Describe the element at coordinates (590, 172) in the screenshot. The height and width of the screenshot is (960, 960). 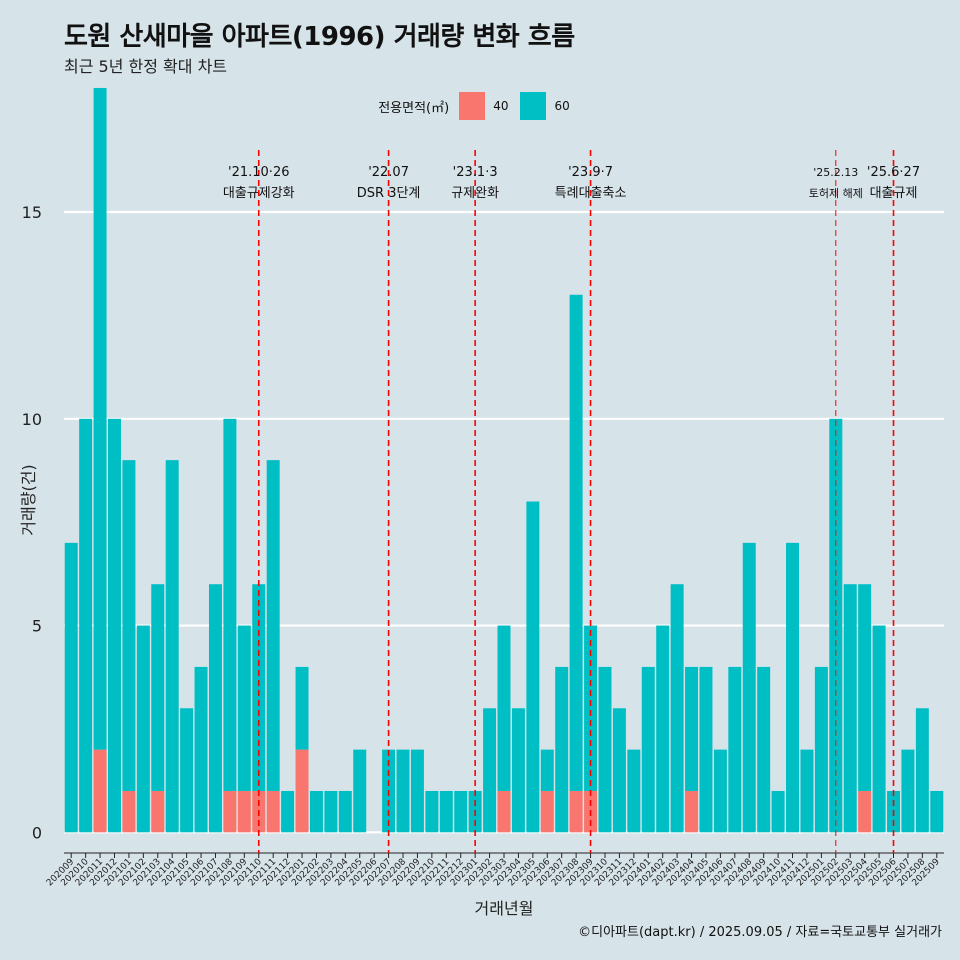
I see `annotation-date: '23.9·7` at that location.